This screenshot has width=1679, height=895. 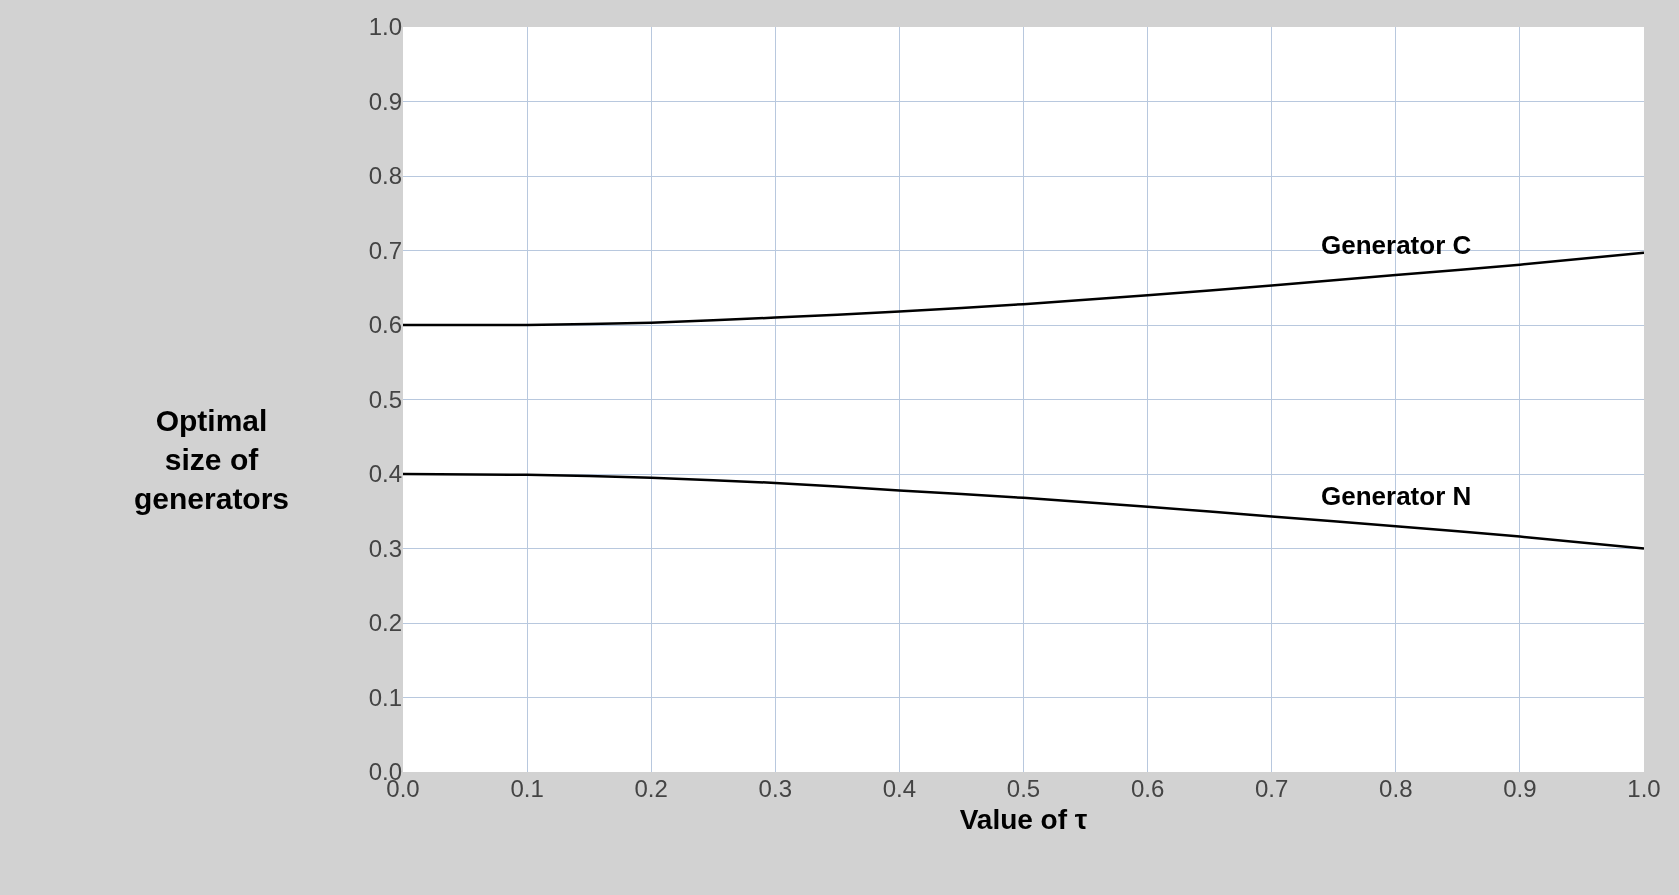 What do you see at coordinates (899, 788) in the screenshot?
I see `x-tick-label: 0.4` at bounding box center [899, 788].